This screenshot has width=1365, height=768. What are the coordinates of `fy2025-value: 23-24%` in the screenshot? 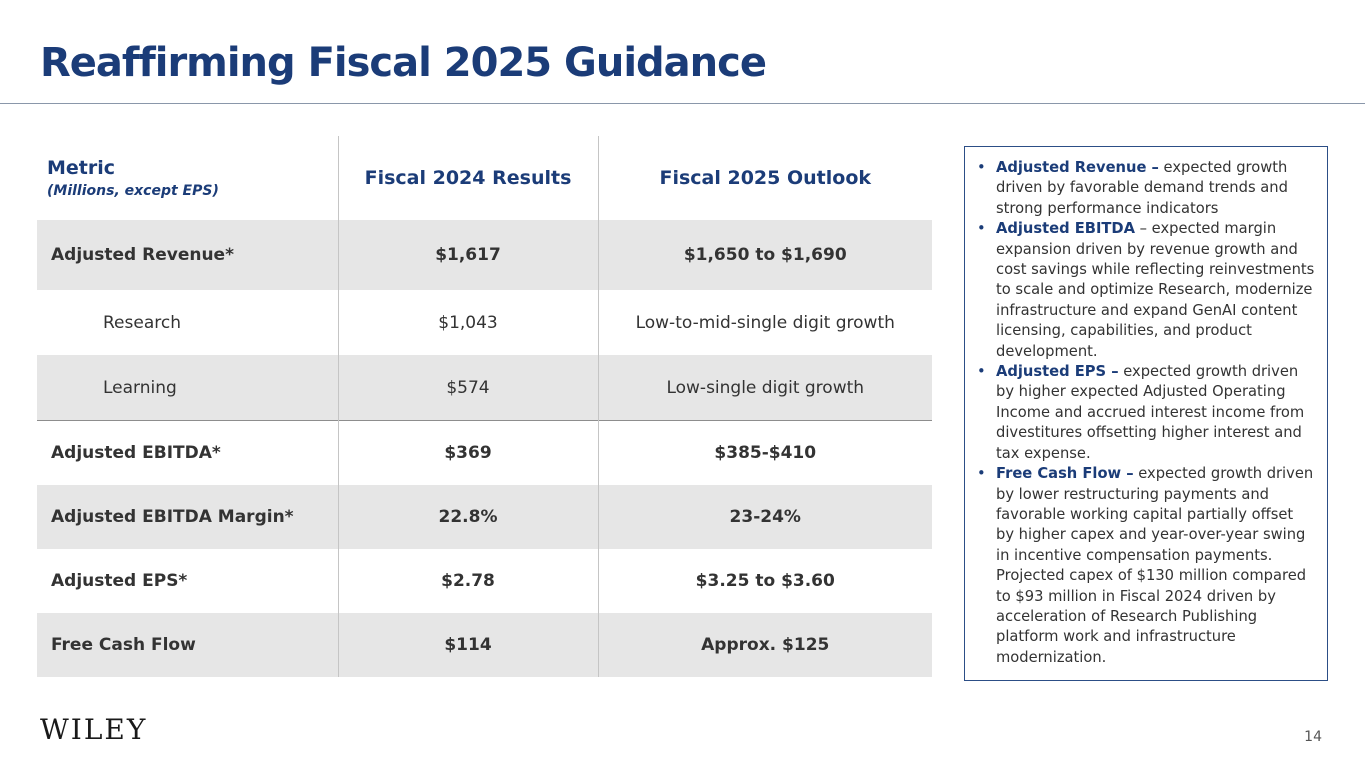 It's located at (764, 517).